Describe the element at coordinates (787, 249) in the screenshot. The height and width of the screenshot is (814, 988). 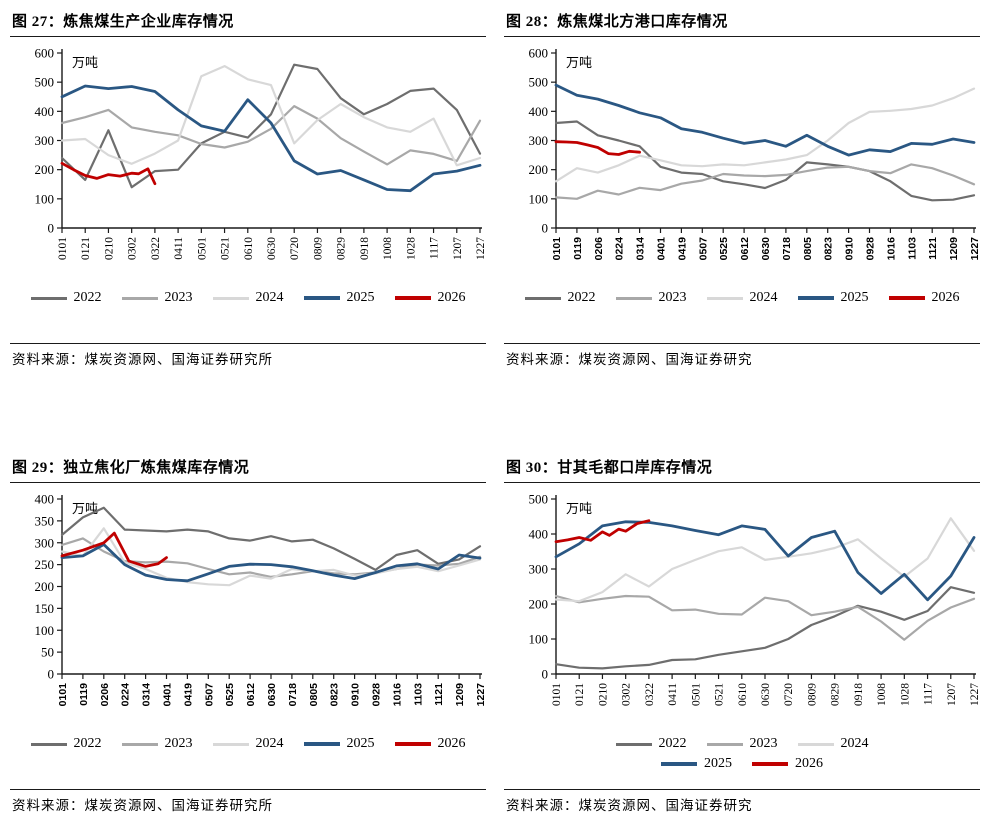
I see `x-tick-label: 0718` at that location.